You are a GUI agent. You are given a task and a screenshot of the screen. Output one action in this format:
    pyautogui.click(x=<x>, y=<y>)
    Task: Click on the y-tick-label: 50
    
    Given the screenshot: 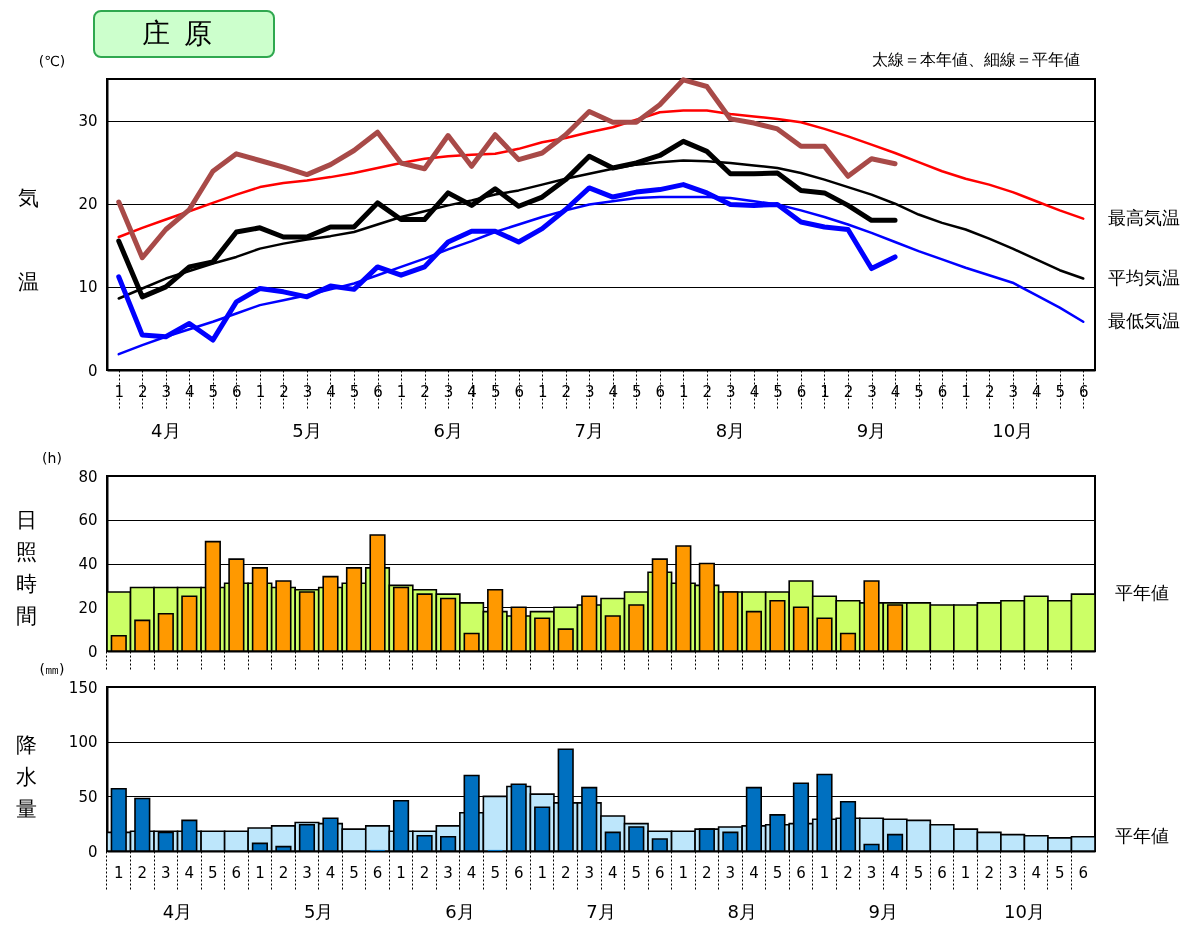 What is the action you would take?
    pyautogui.click(x=88, y=796)
    